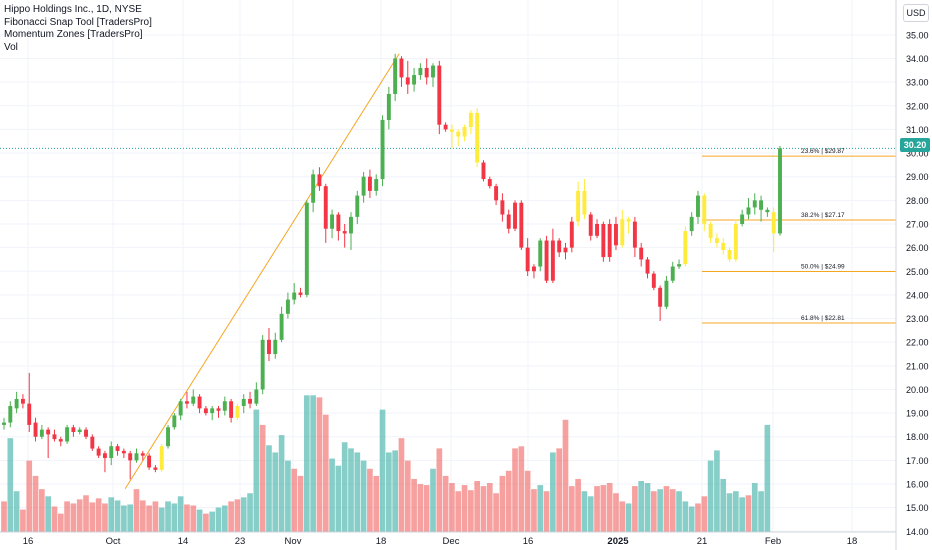 Image resolution: width=932 pixels, height=550 pixels. Describe the element at coordinates (917, 414) in the screenshot. I see `y-tick-label: 19.00` at that location.